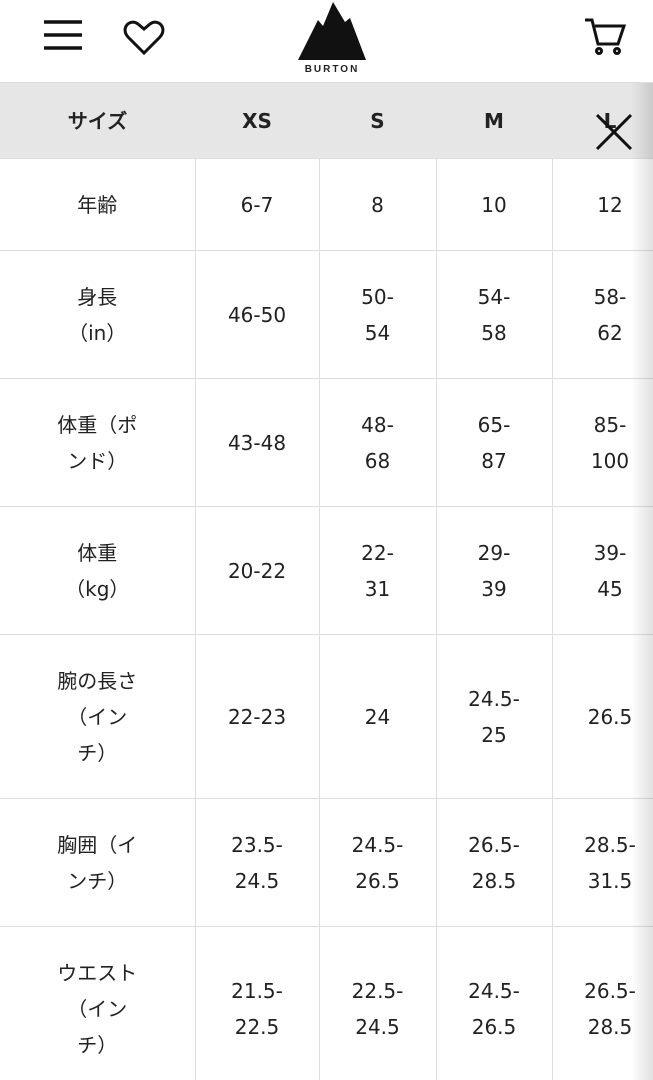 This screenshot has height=1080, width=653. What do you see at coordinates (98, 314) in the screenshot?
I see `row-label: 身長 （in）` at bounding box center [98, 314].